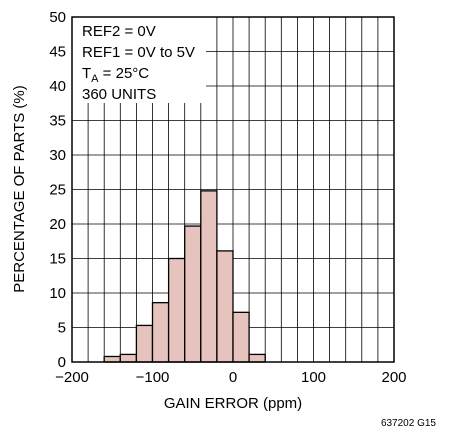  What do you see at coordinates (72, 377) in the screenshot?
I see `x-tick-label: −200` at bounding box center [72, 377].